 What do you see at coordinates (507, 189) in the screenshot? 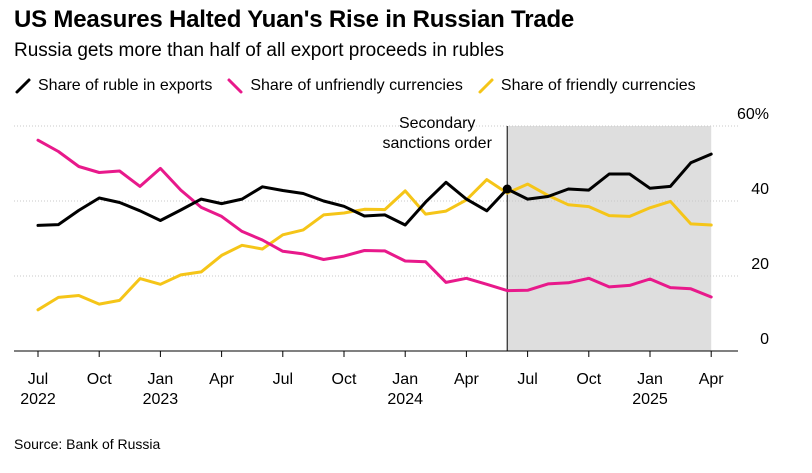
I see `annotation-marker` at bounding box center [507, 189].